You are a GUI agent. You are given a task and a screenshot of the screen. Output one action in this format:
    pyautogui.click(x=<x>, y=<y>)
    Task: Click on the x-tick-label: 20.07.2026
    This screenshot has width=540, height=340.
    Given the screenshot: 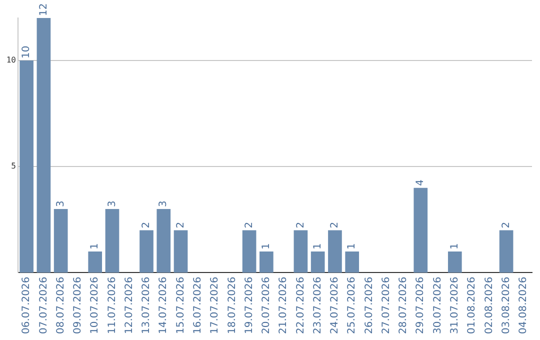 What is the action you would take?
    pyautogui.click(x=266, y=305)
    